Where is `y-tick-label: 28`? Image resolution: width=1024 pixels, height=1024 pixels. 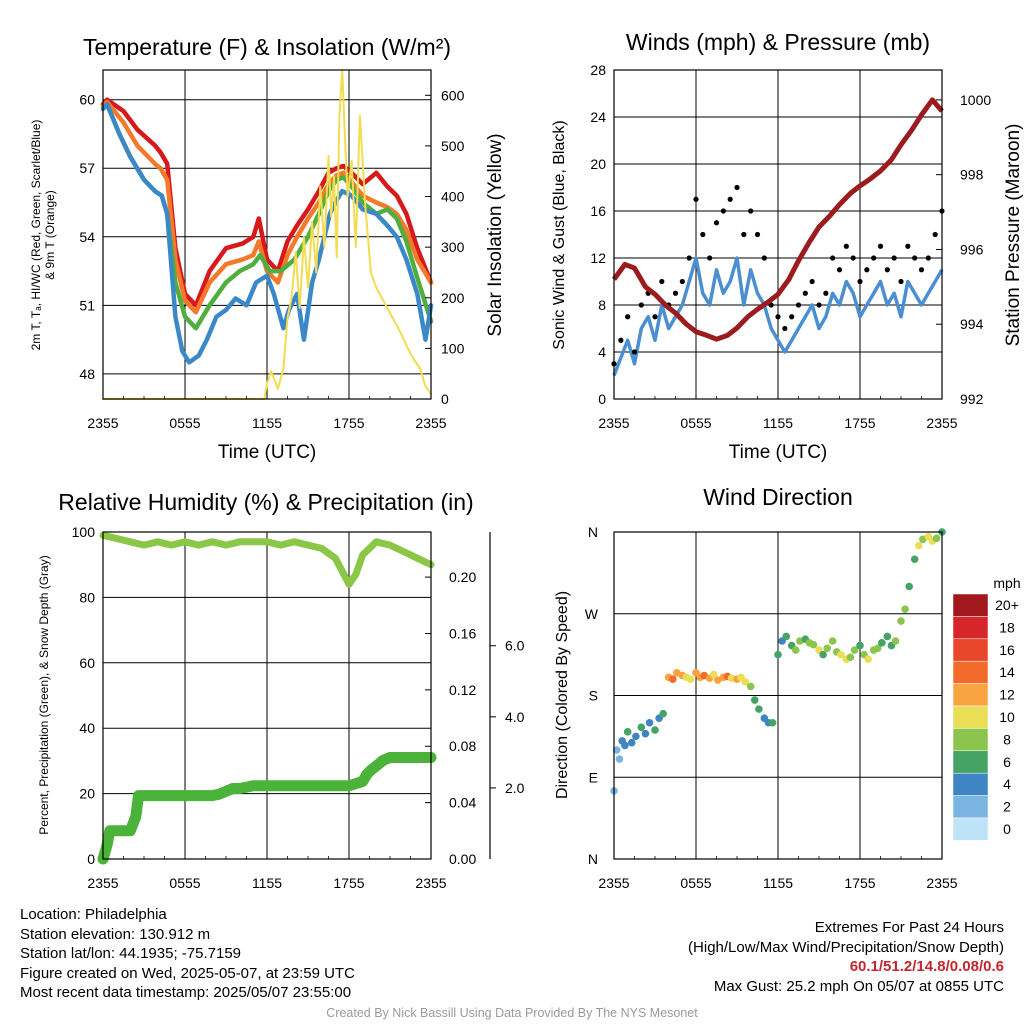
y-tick-label: 28 is located at coordinates (598, 70).